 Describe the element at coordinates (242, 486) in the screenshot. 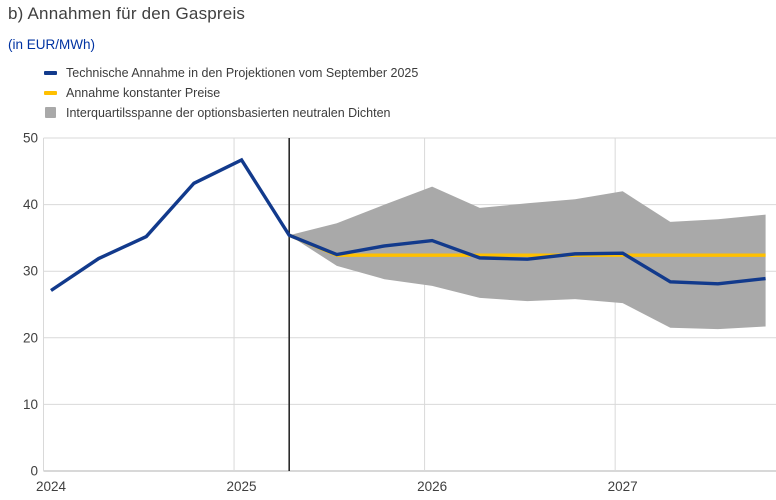

I see `x-tick-label: 2025` at that location.